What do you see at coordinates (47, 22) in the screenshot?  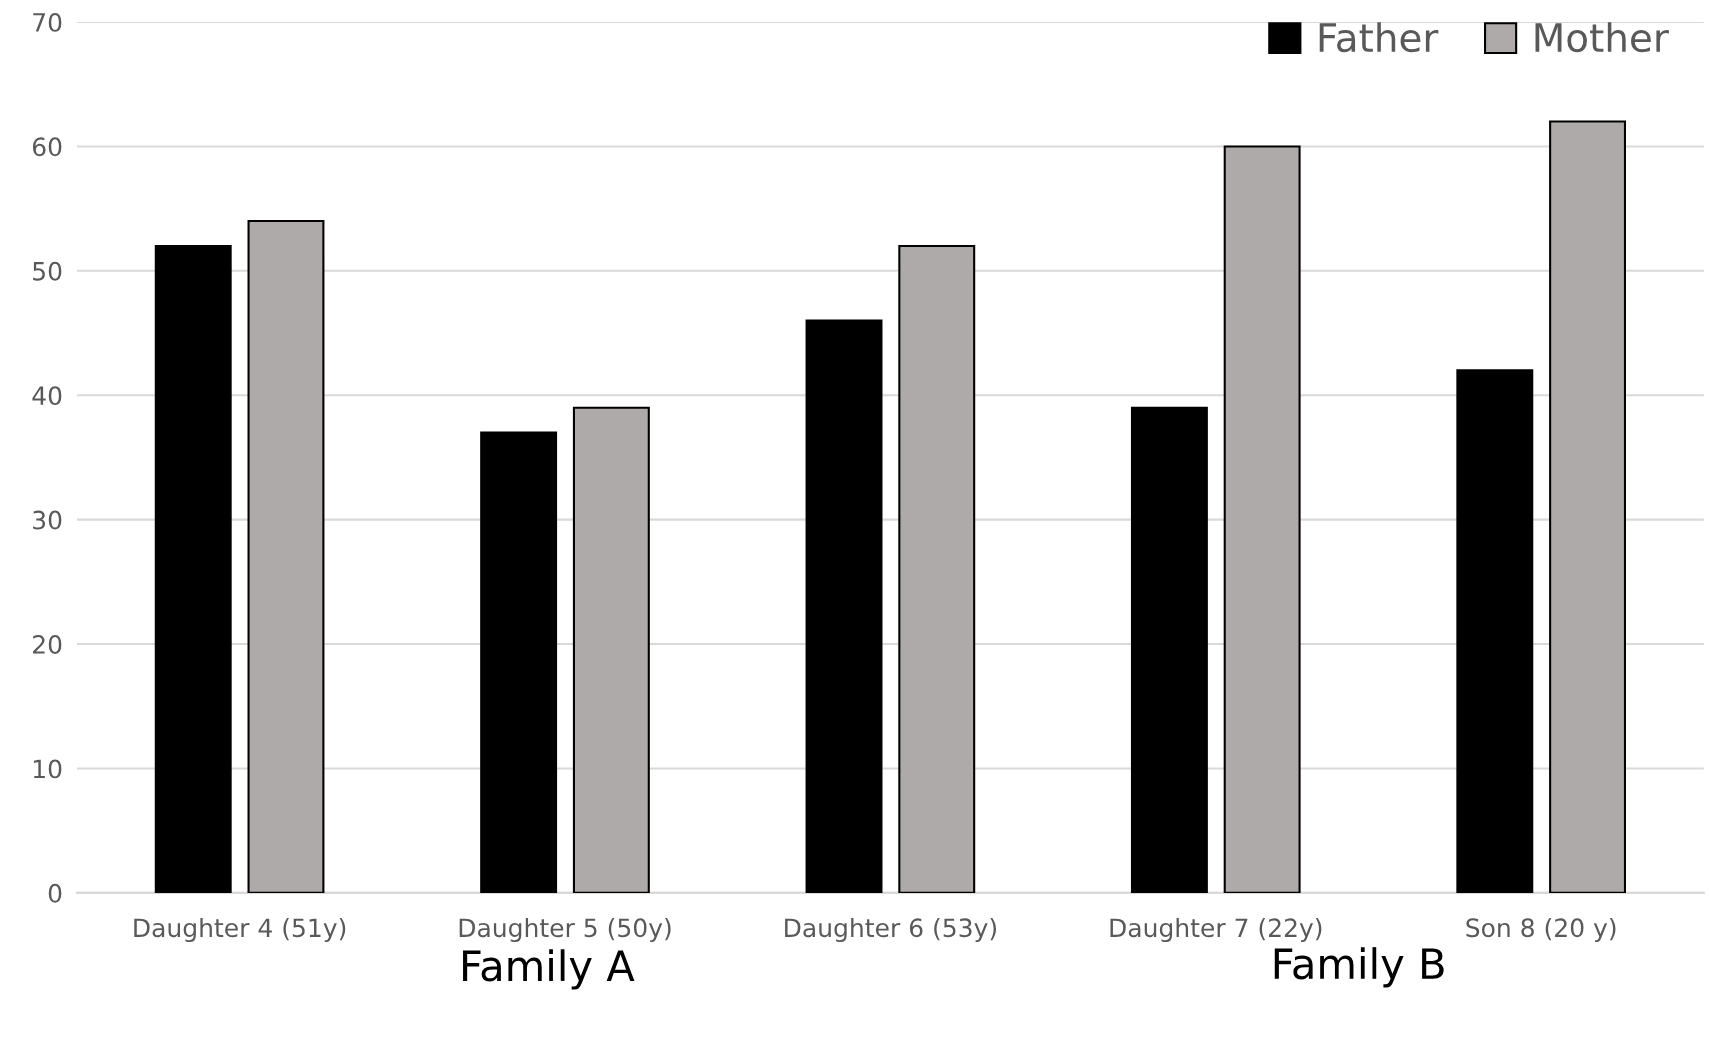 I see `y-tick-label: 70` at bounding box center [47, 22].